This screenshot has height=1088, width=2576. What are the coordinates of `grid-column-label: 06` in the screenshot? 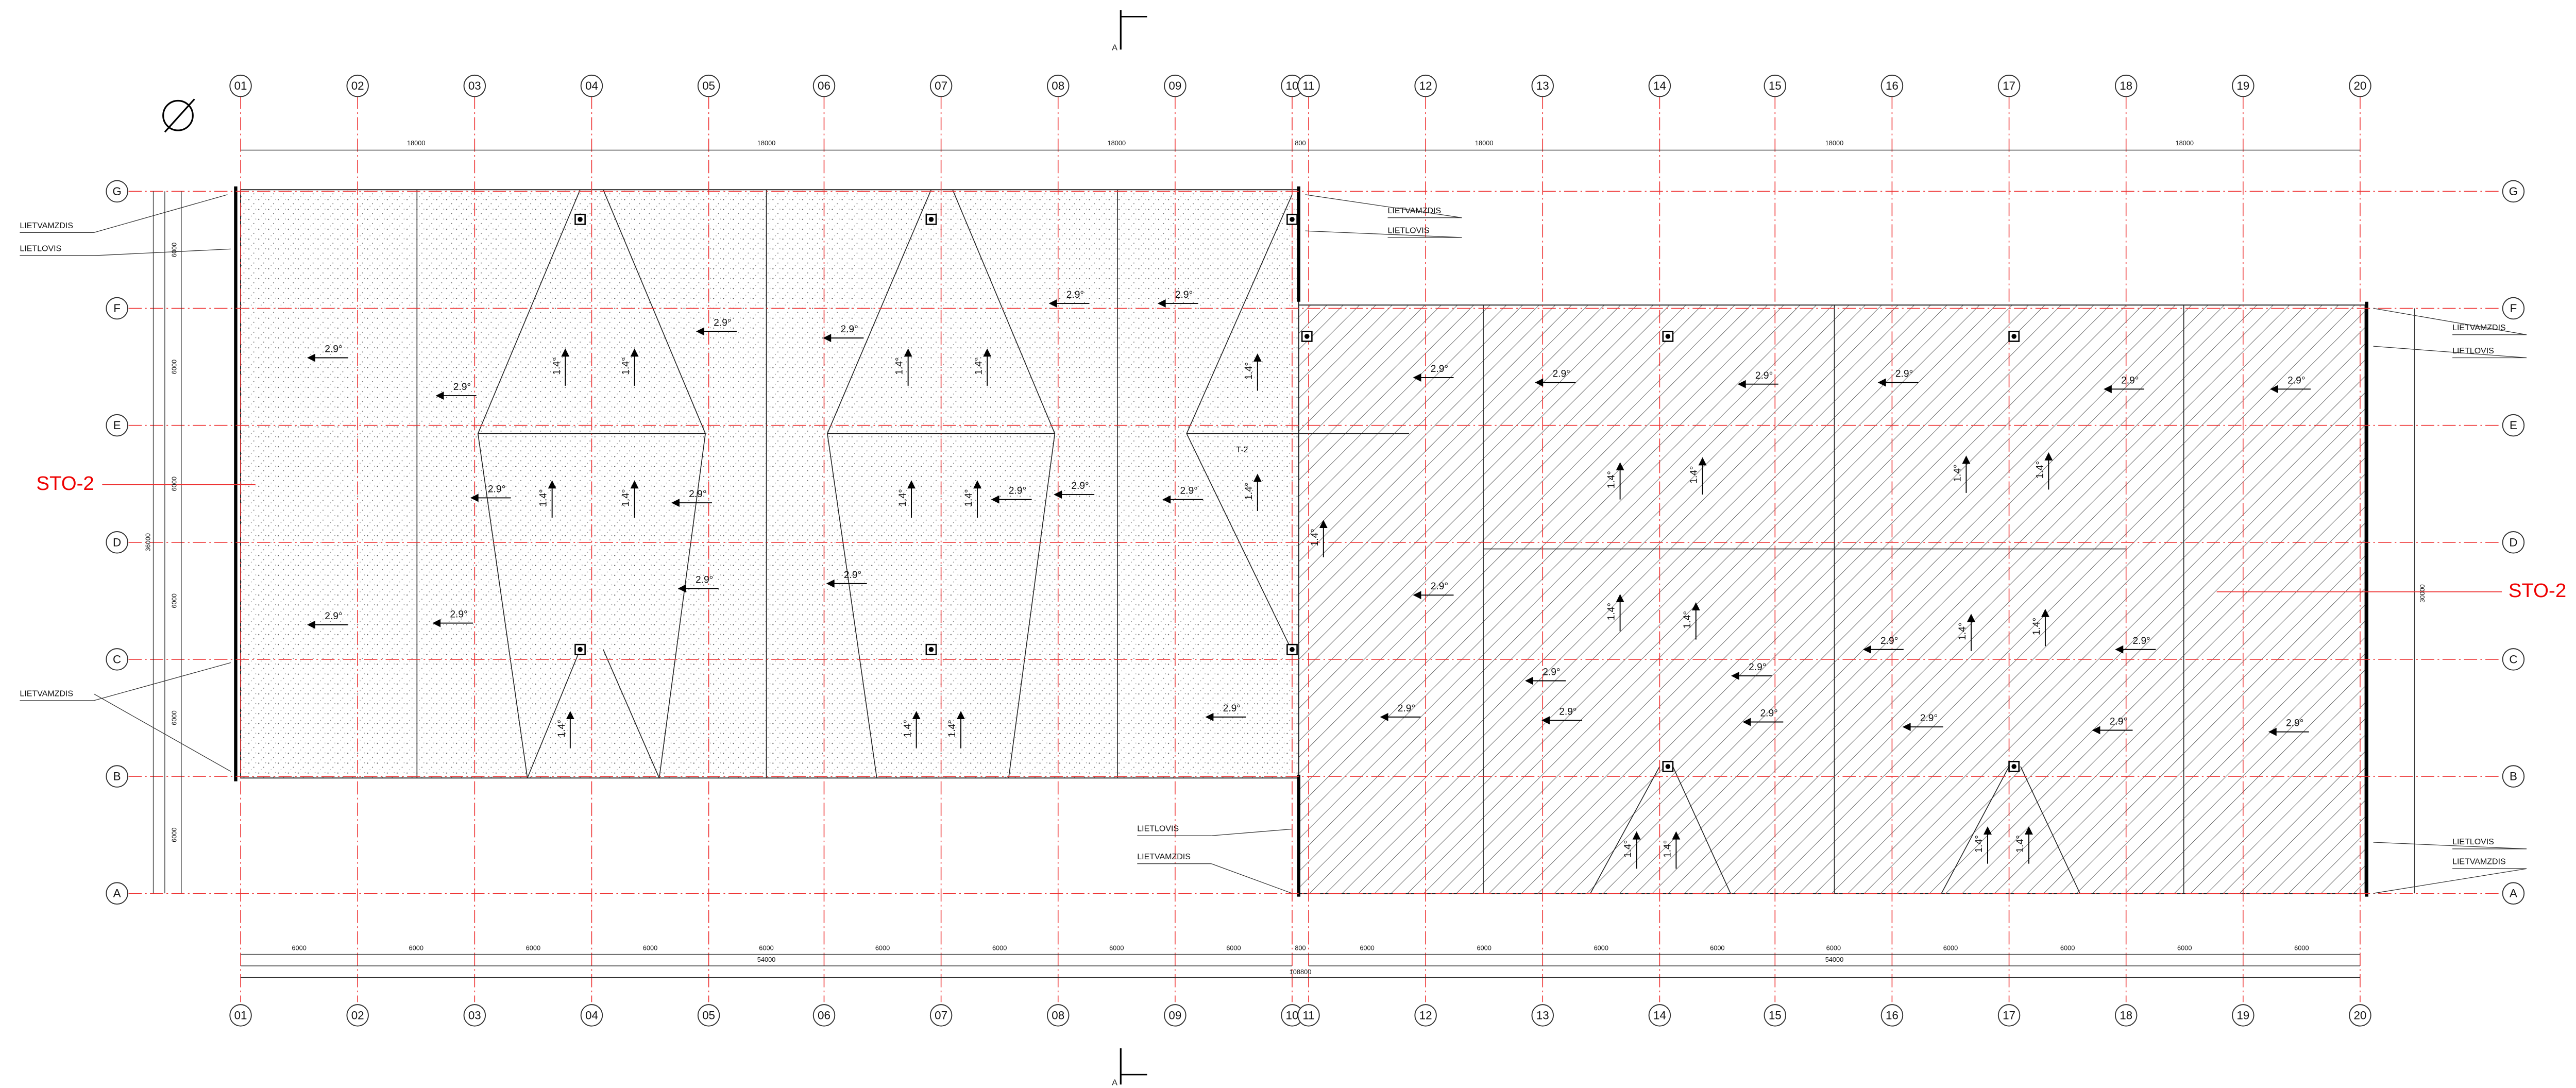 It's located at (824, 85).